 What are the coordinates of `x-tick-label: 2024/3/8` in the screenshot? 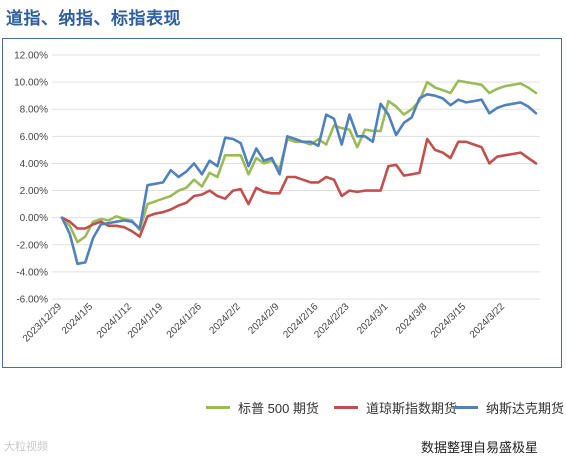 It's located at (412, 319).